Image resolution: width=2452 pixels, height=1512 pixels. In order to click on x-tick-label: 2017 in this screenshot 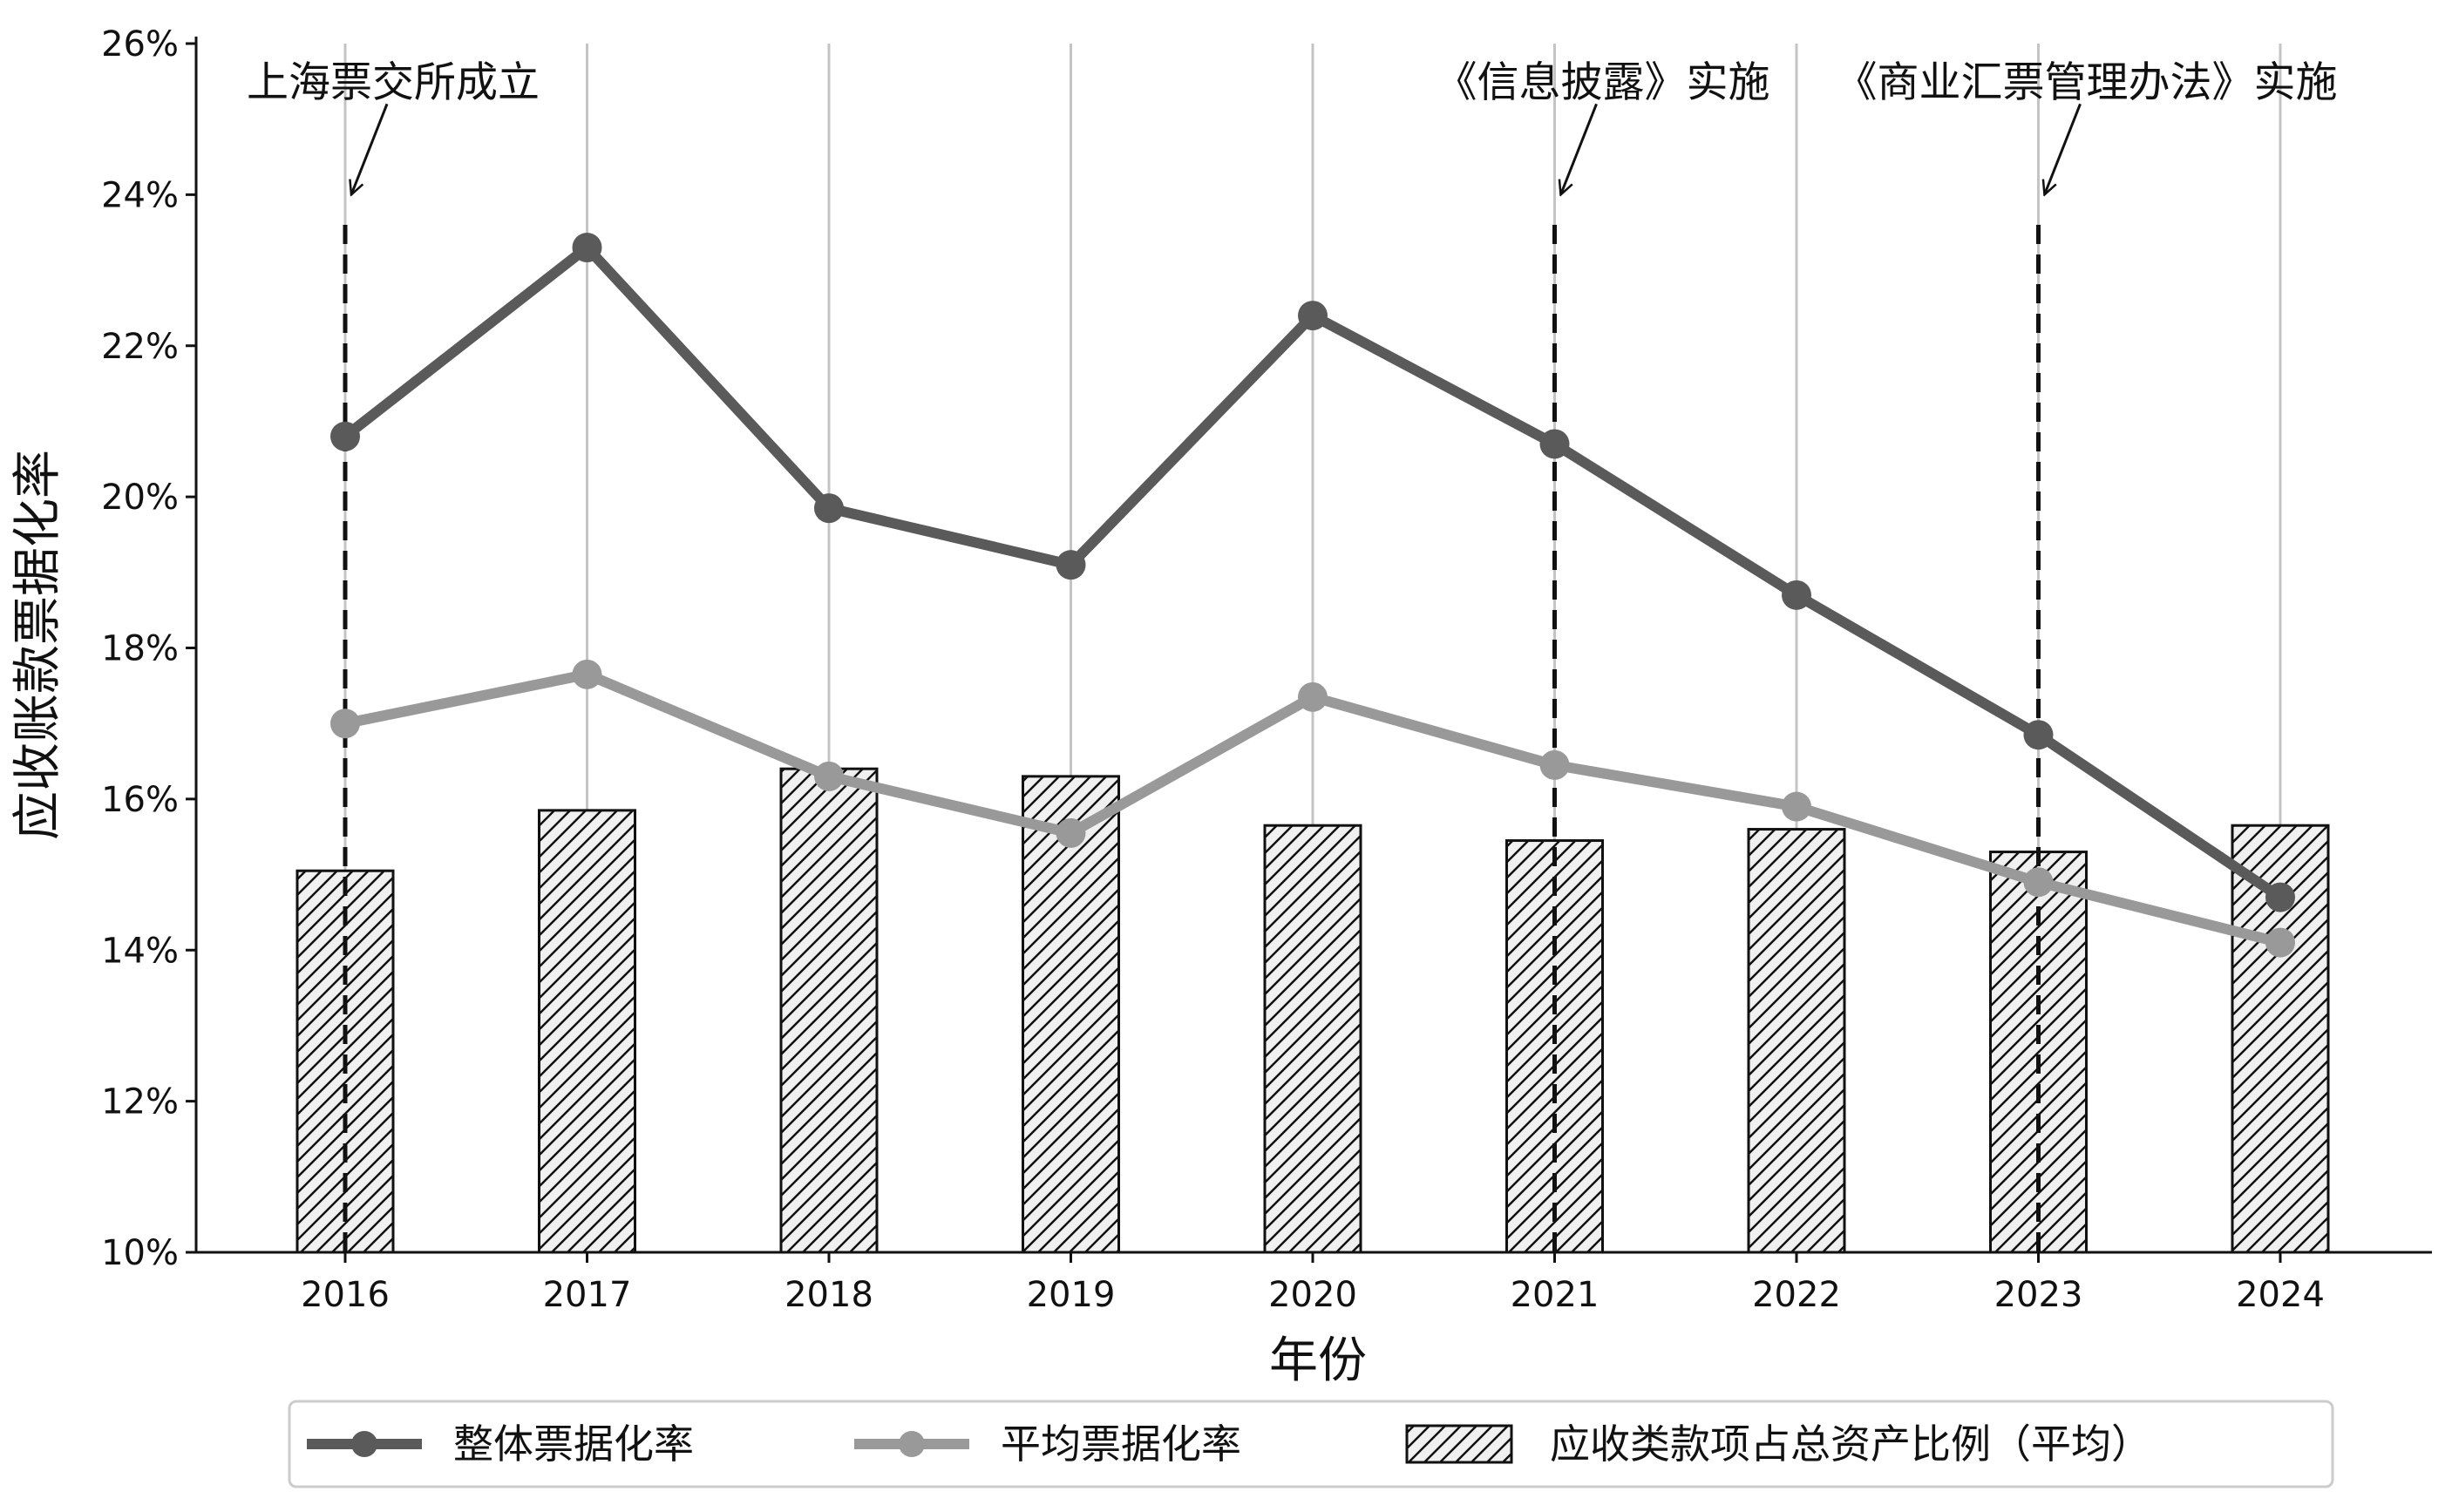, I will do `click(587, 1295)`.